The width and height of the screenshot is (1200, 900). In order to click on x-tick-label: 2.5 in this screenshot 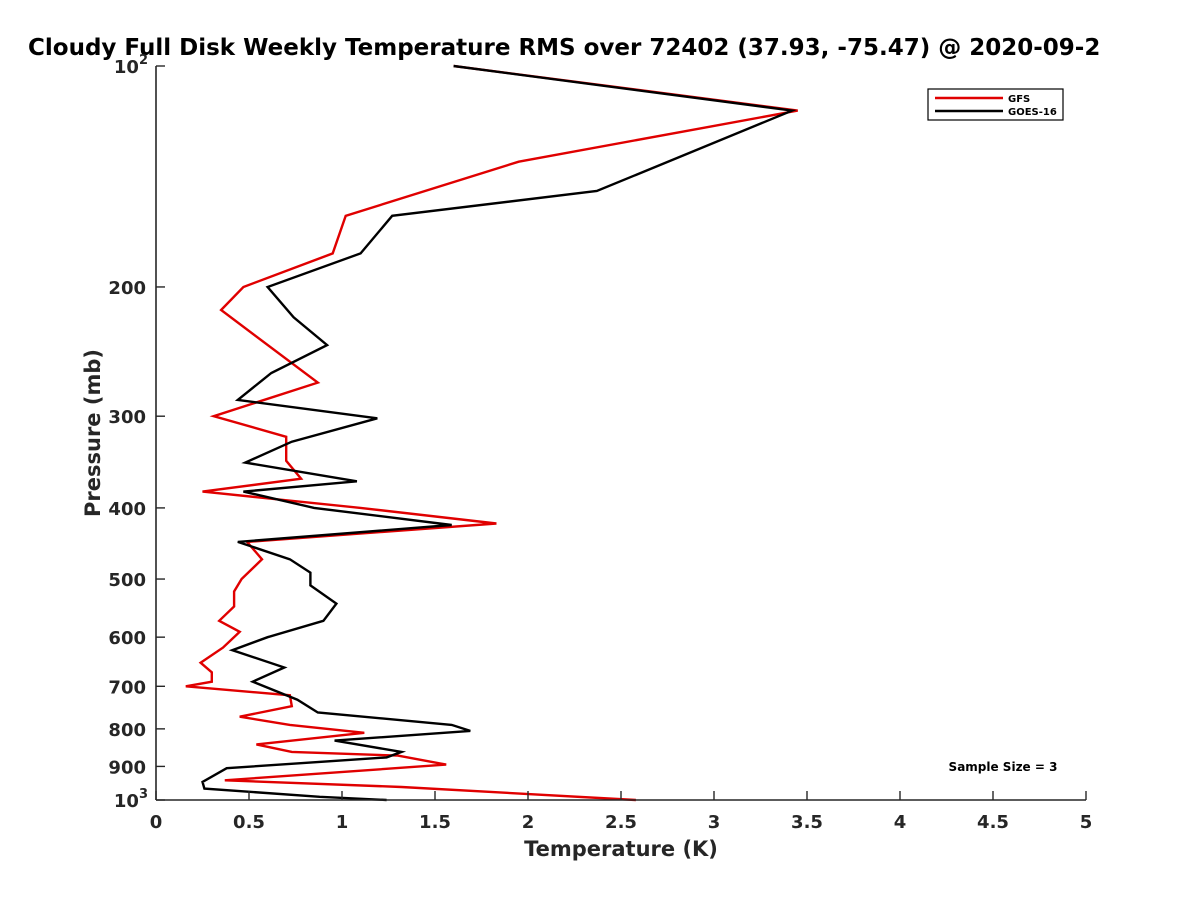, I will do `click(621, 822)`.